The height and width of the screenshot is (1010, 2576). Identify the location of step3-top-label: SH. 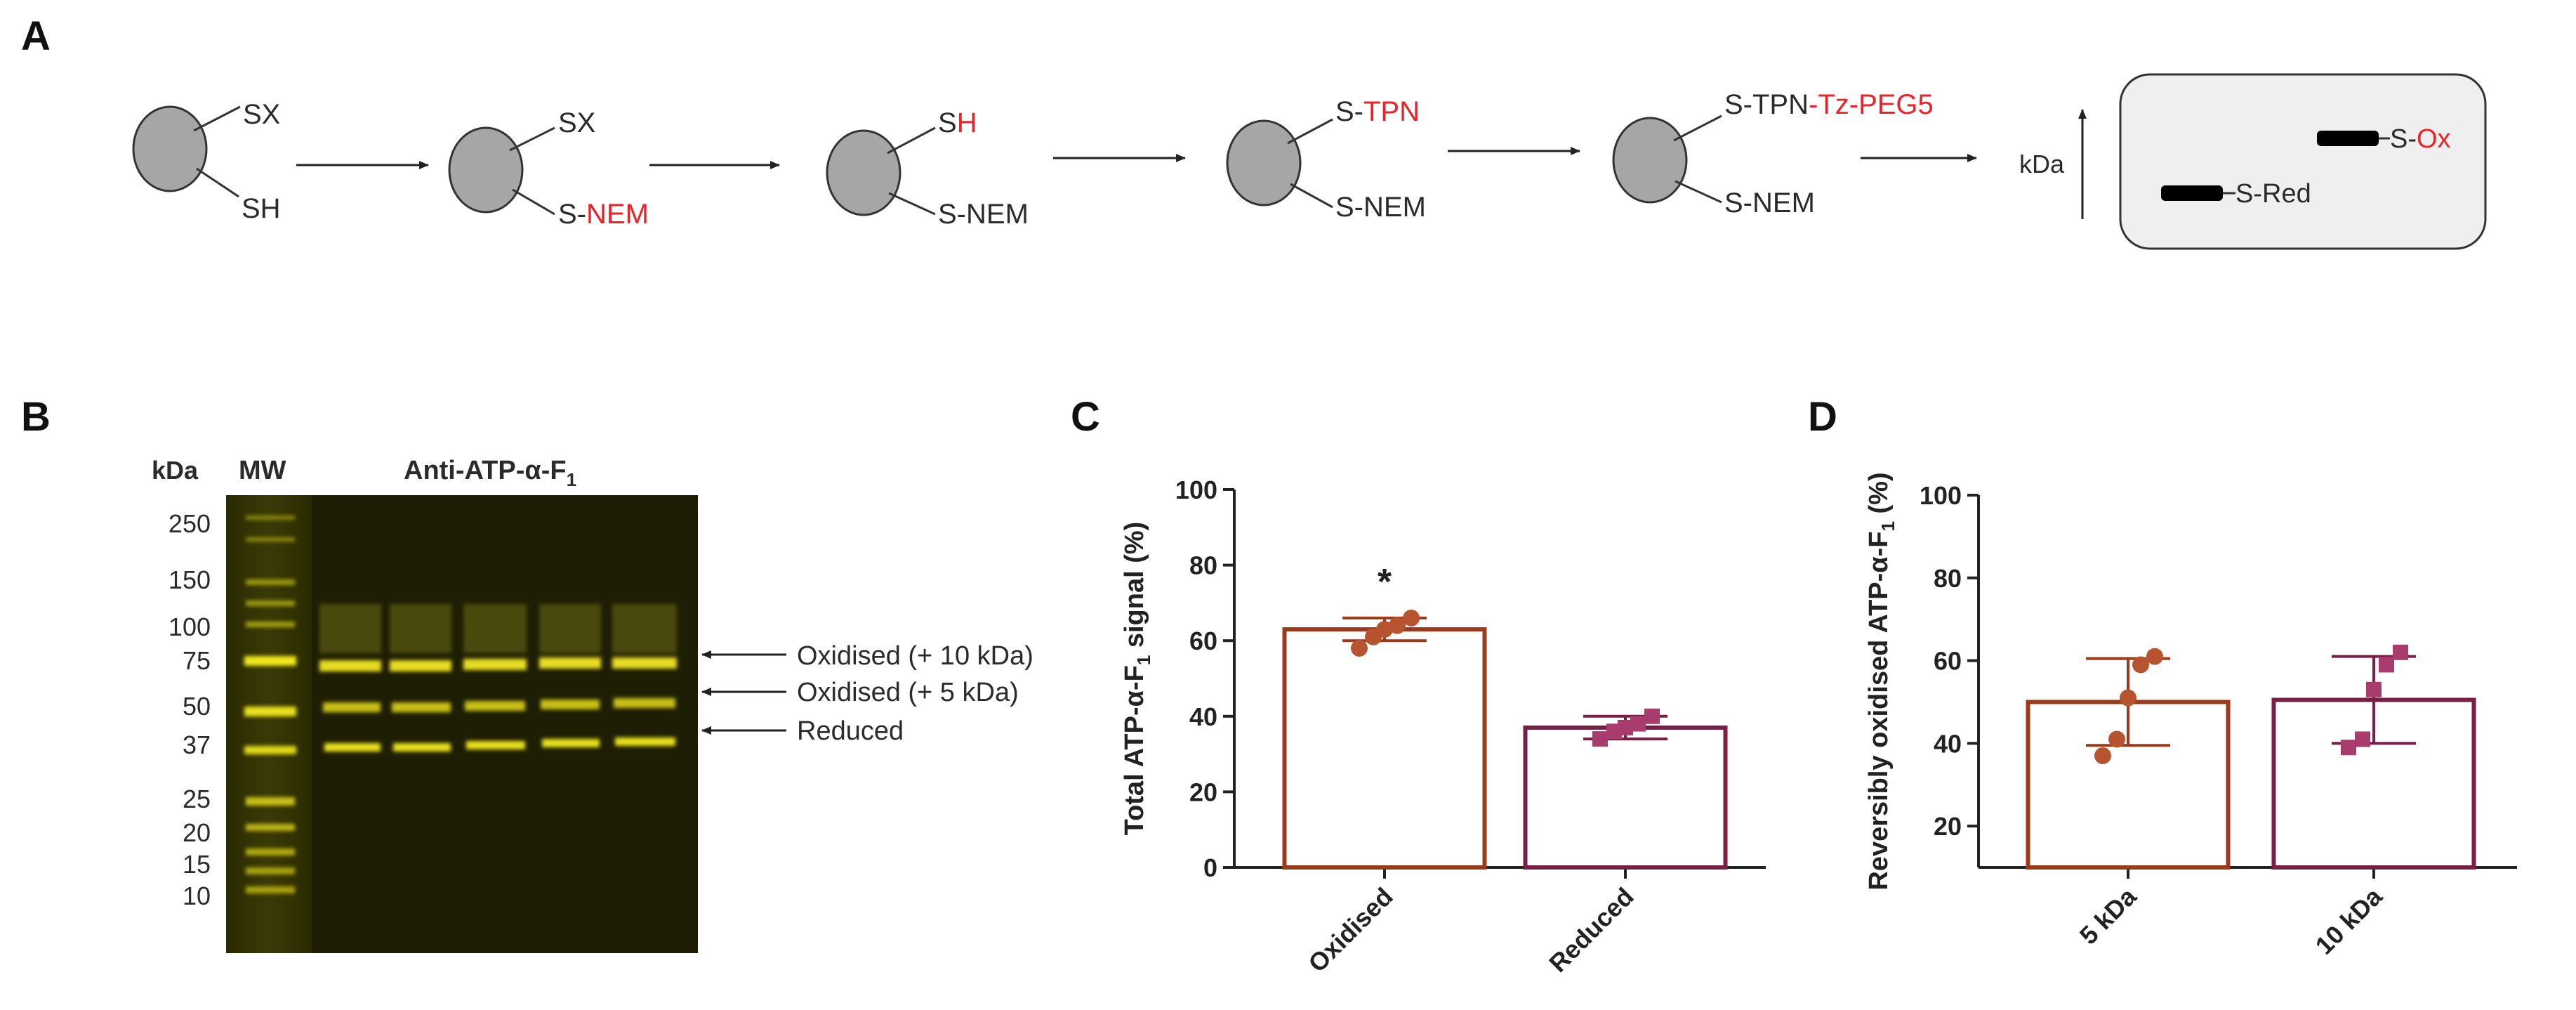
(957, 122).